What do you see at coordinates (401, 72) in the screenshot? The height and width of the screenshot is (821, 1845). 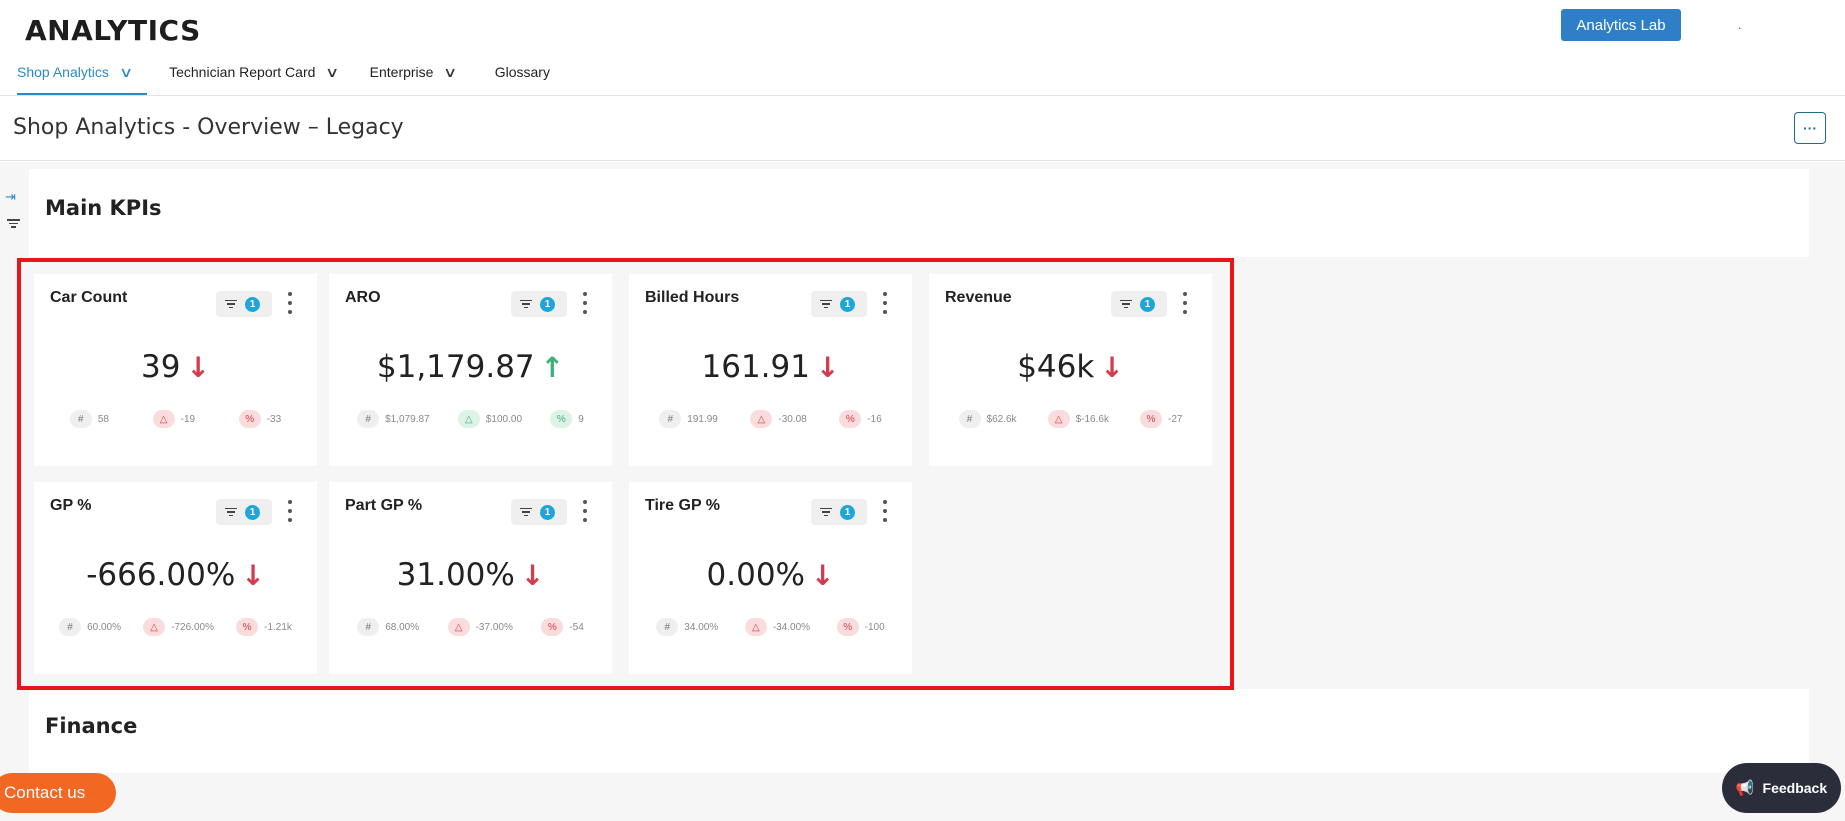 I see `nav-label: Enterprise` at bounding box center [401, 72].